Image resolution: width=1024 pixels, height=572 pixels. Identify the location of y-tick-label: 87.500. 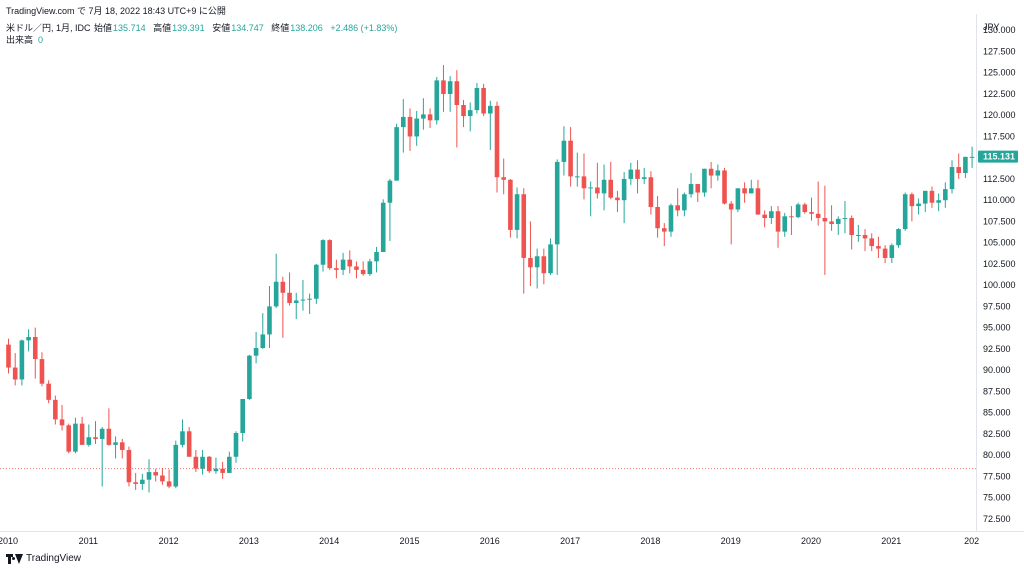
(997, 391).